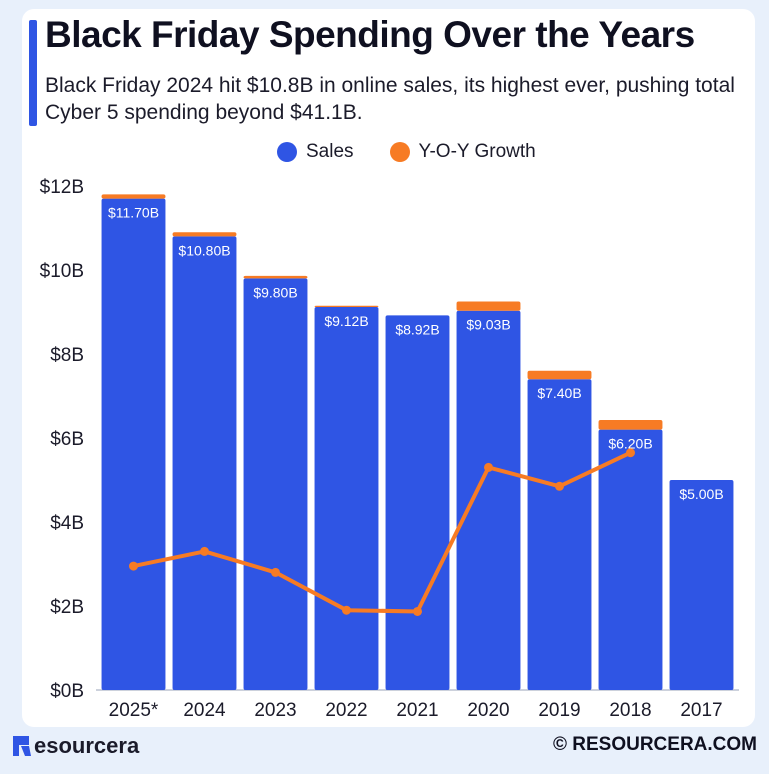 The height and width of the screenshot is (774, 769). What do you see at coordinates (67, 607) in the screenshot?
I see `y-tick-label: $2B` at bounding box center [67, 607].